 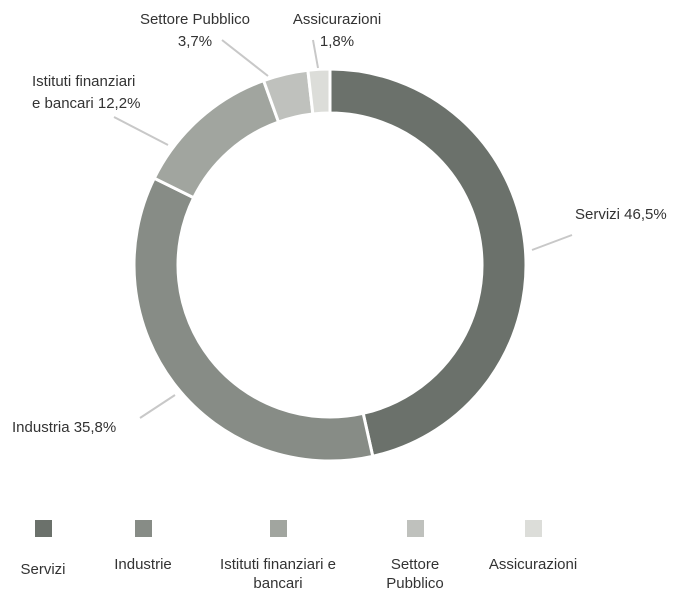 What do you see at coordinates (64, 427) in the screenshot?
I see `data-label: Industria 35,8%` at bounding box center [64, 427].